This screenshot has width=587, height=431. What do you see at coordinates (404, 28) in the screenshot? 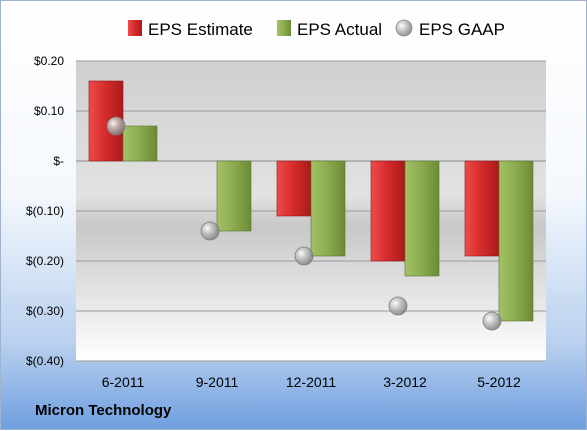
I see `legend-gaap-swatch` at bounding box center [404, 28].